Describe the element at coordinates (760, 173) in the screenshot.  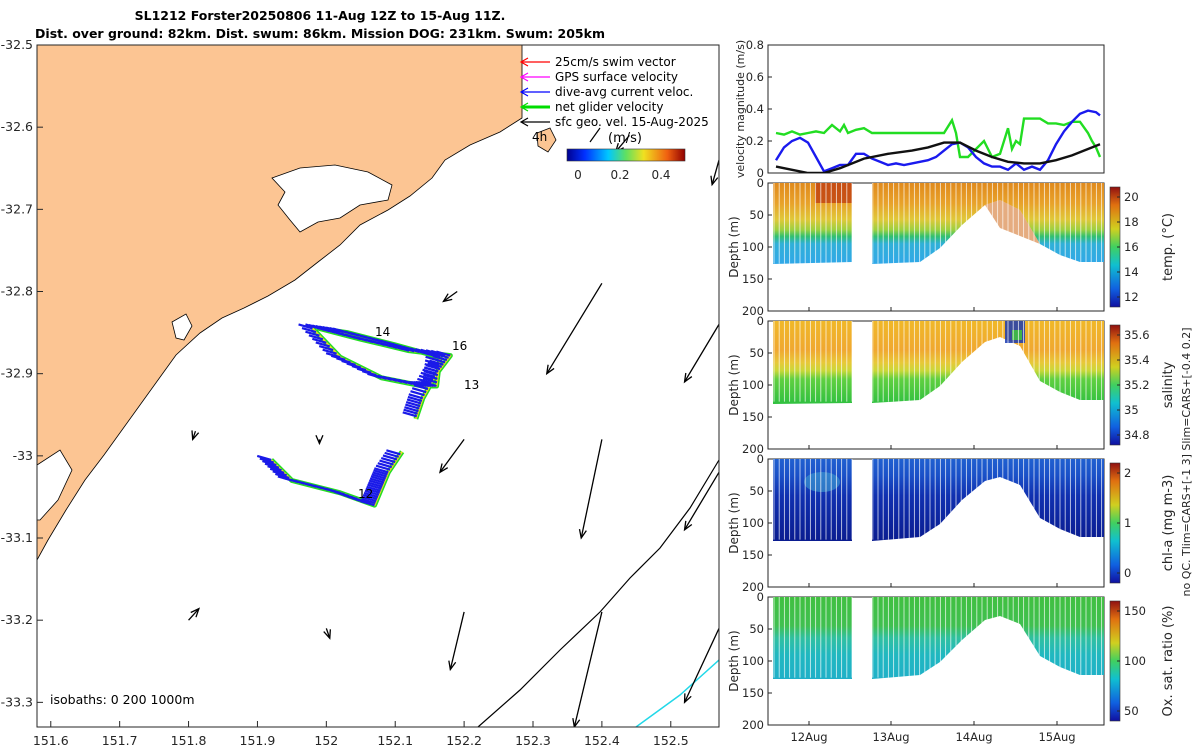
I see `velocity-tick-label: 0` at that location.